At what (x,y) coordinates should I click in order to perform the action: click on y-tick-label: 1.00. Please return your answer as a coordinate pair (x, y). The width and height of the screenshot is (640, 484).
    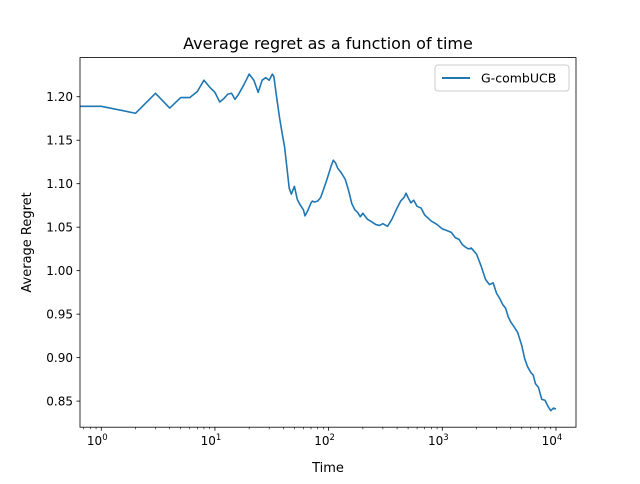
    Looking at the image, I should click on (59, 271).